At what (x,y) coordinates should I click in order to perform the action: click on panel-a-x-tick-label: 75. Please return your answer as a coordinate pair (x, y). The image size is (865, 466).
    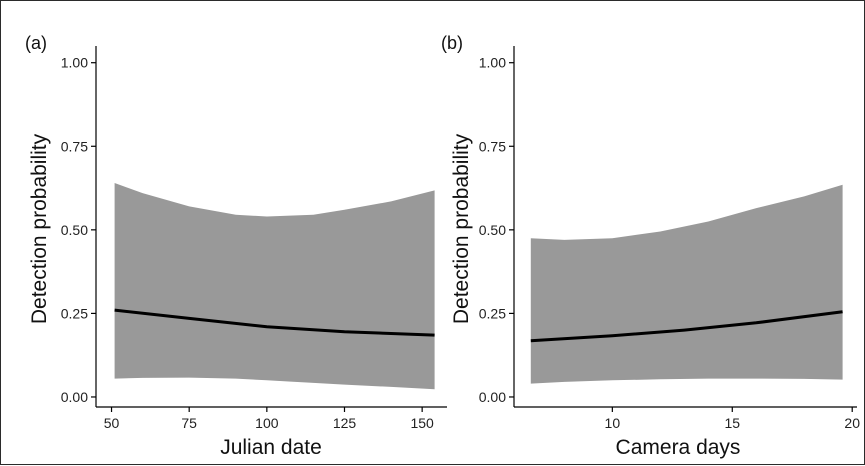
    Looking at the image, I should click on (189, 423).